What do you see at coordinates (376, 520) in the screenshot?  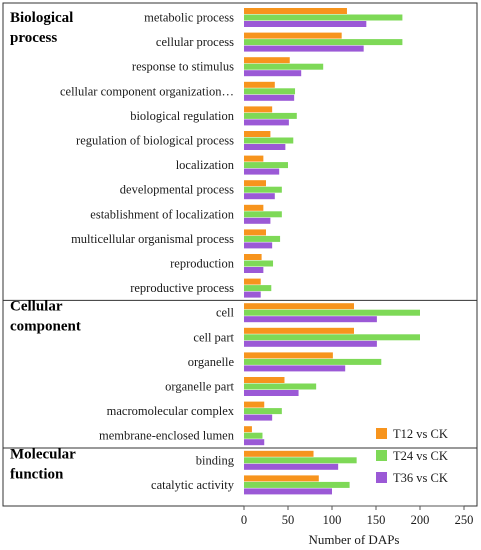 I see `x-tick-label-150: 150` at bounding box center [376, 520].